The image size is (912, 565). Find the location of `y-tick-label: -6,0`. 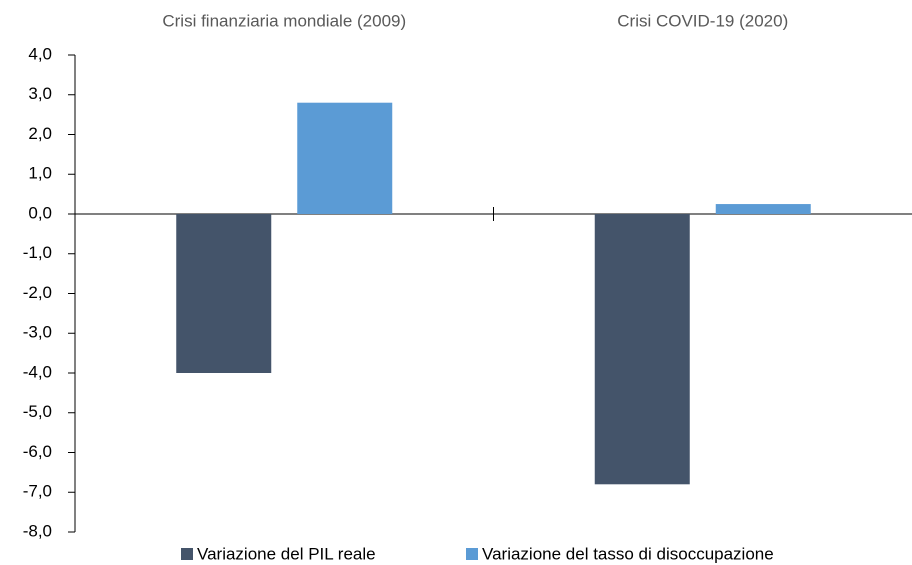

y-tick-label: -6,0 is located at coordinates (37, 451).